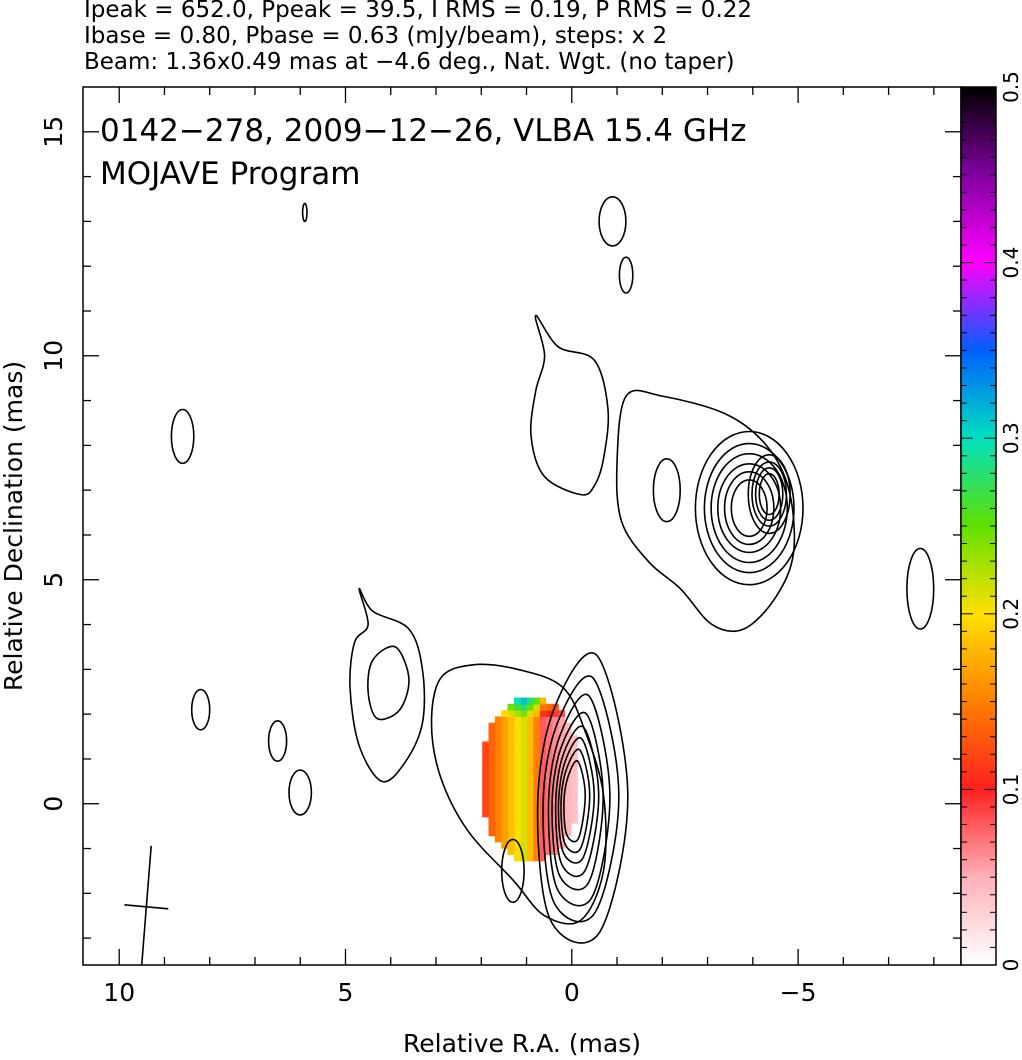 The height and width of the screenshot is (1060, 1022). Describe the element at coordinates (53, 580) in the screenshot. I see `y-tick-label: 5` at that location.